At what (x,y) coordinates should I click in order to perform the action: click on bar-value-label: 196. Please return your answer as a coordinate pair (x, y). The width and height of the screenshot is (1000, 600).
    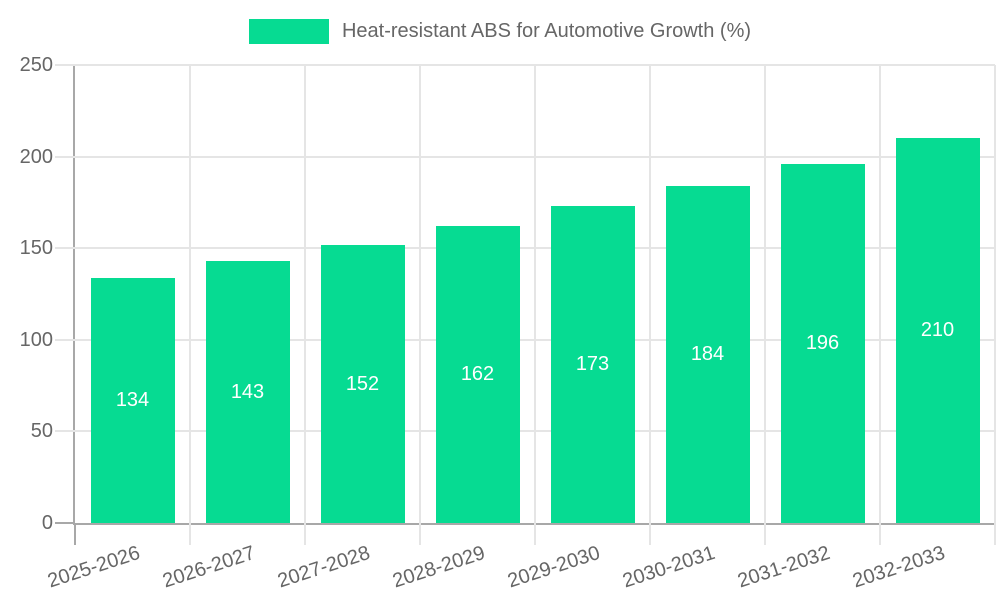
    Looking at the image, I should click on (822, 343).